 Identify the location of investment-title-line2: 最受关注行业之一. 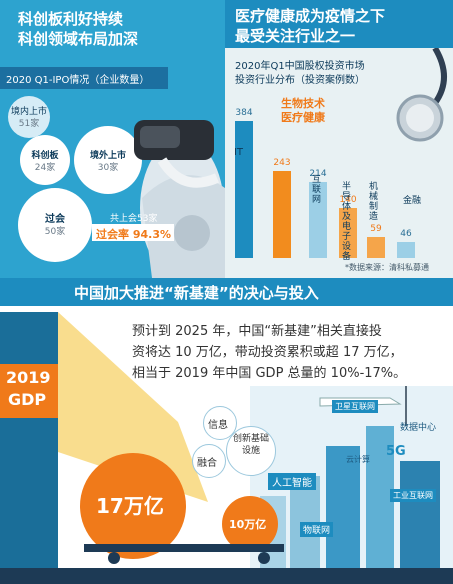
(295, 36).